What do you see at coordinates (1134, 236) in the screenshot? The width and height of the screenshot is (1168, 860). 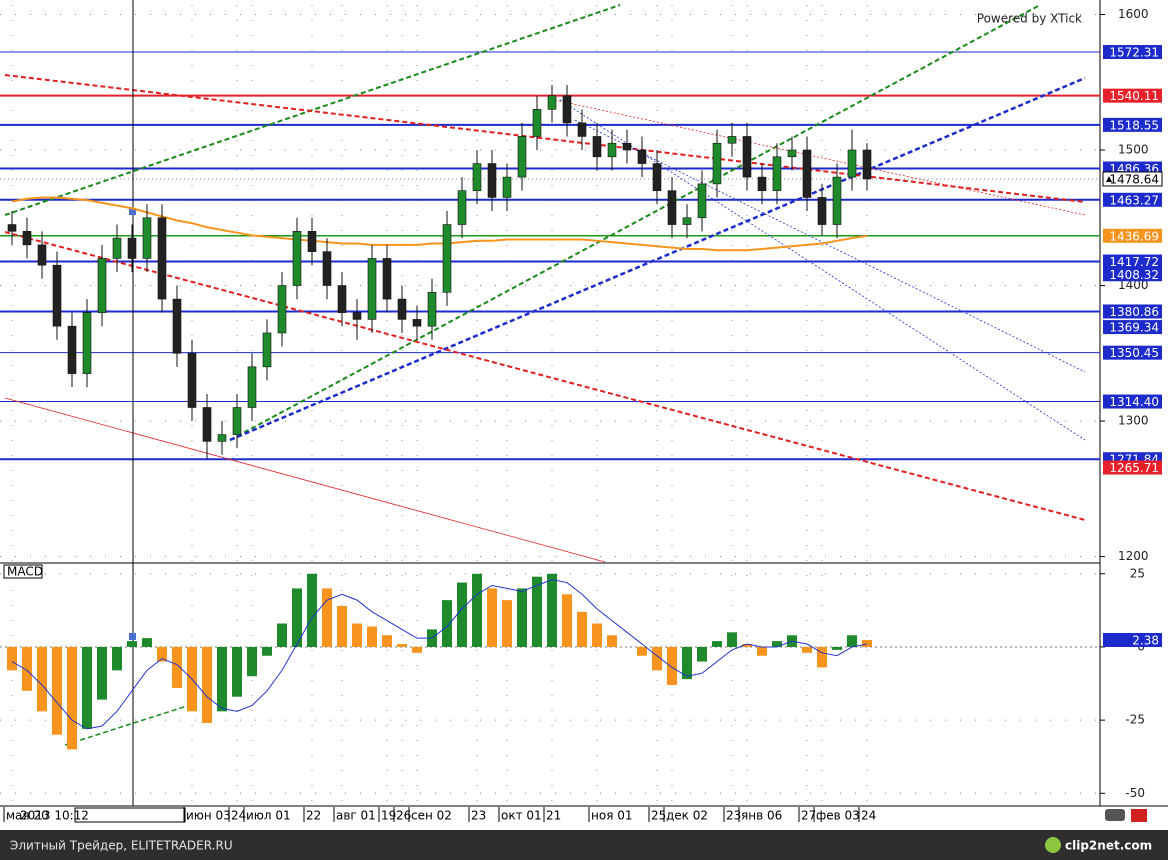 I see `ma-label: 1436.69` at bounding box center [1134, 236].